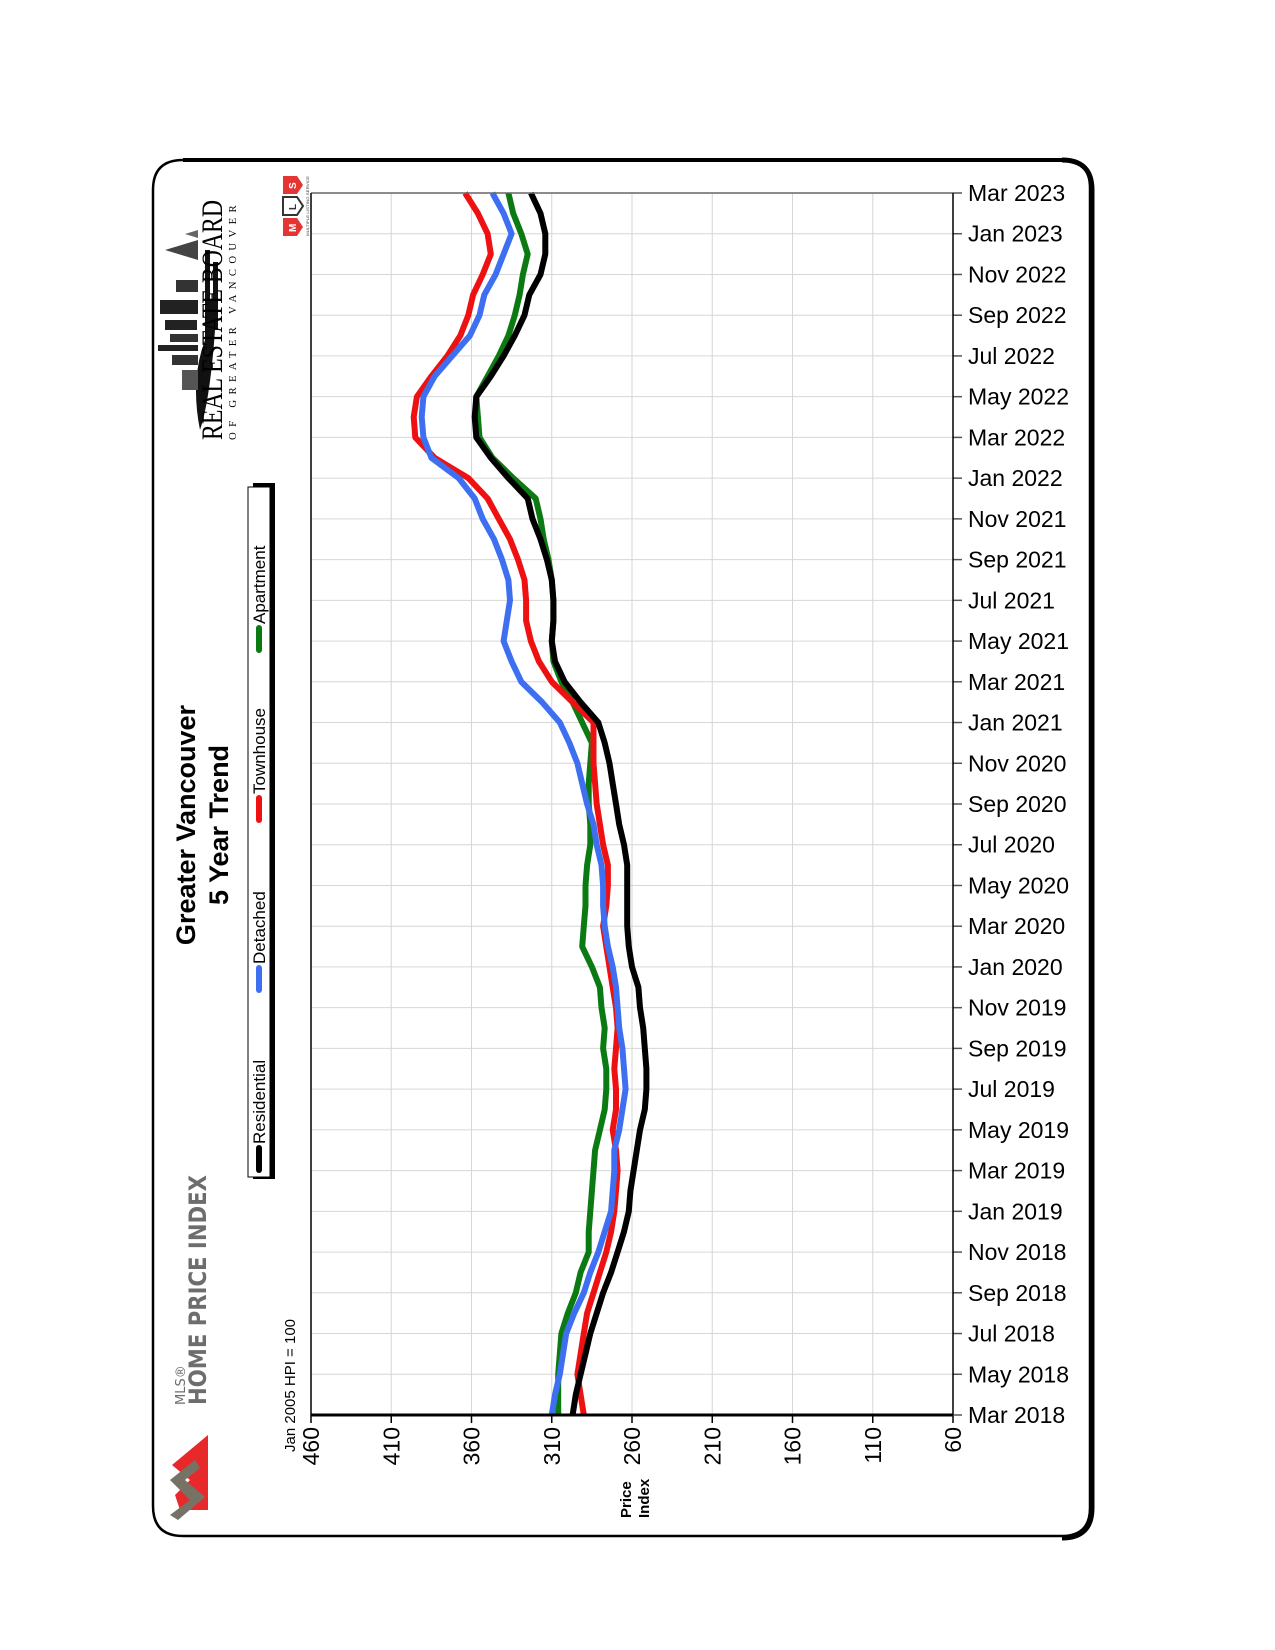 This screenshot has height=1650, width=1275. Describe the element at coordinates (311, 1446) in the screenshot. I see `value-tick-label: 460` at that location.